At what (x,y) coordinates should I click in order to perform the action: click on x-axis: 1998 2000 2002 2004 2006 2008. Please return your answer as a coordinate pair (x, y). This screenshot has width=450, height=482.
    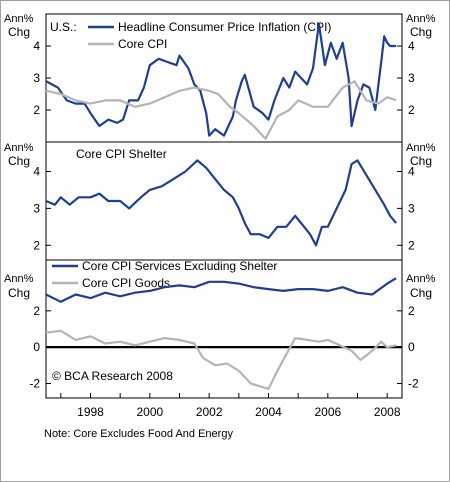
    Looking at the image, I should click on (230, 406).